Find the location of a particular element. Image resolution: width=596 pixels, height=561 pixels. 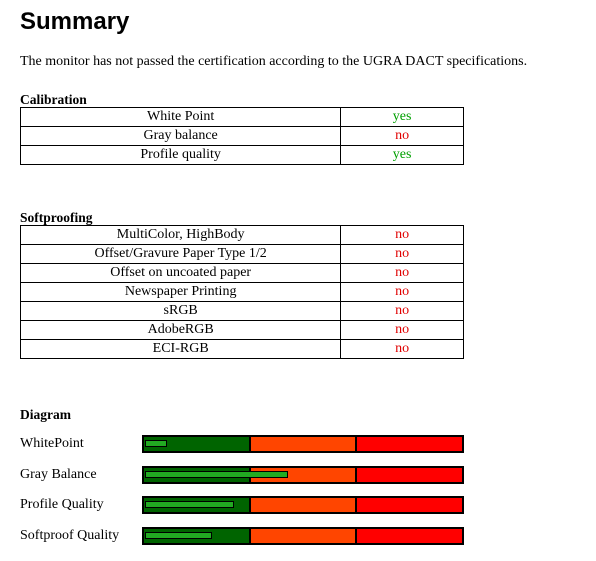

calibration-heading: Calibration is located at coordinates (53, 99).